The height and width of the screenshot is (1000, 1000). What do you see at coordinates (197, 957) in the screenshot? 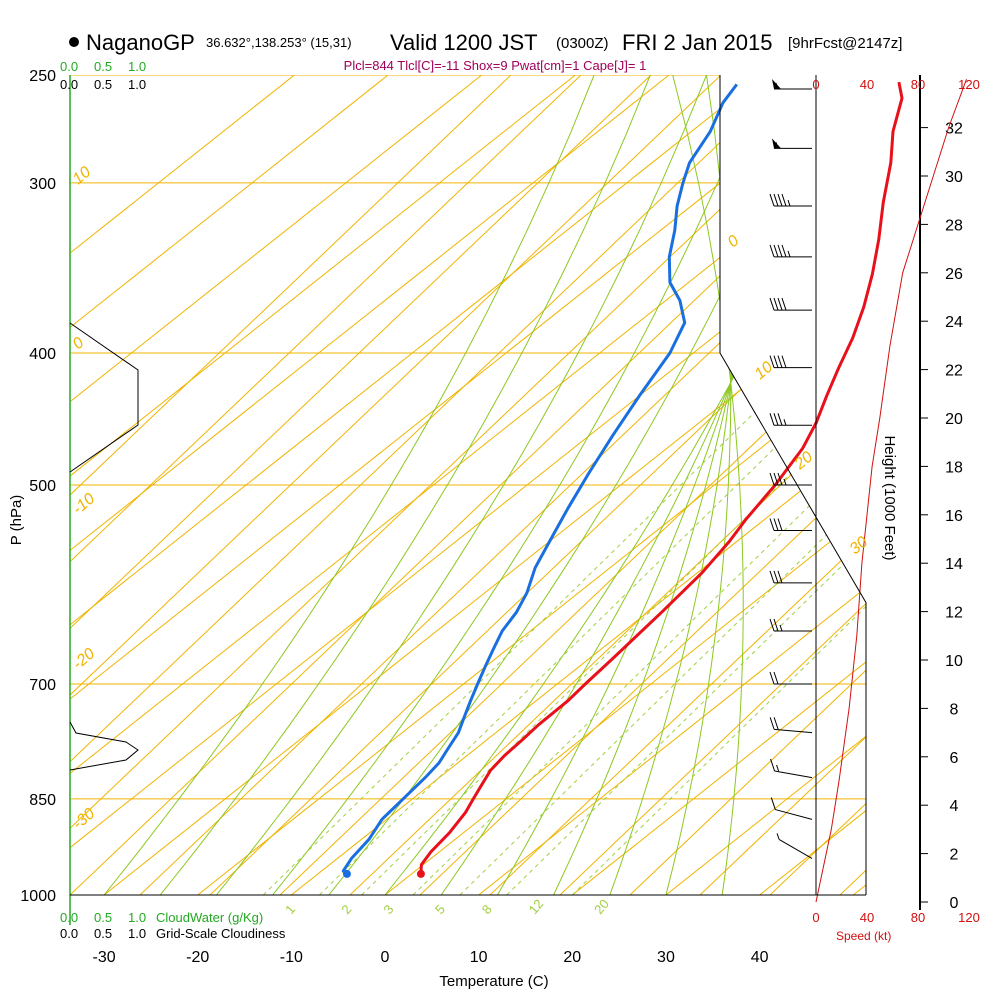
I see `temperature-tick-label: -20` at bounding box center [197, 957].